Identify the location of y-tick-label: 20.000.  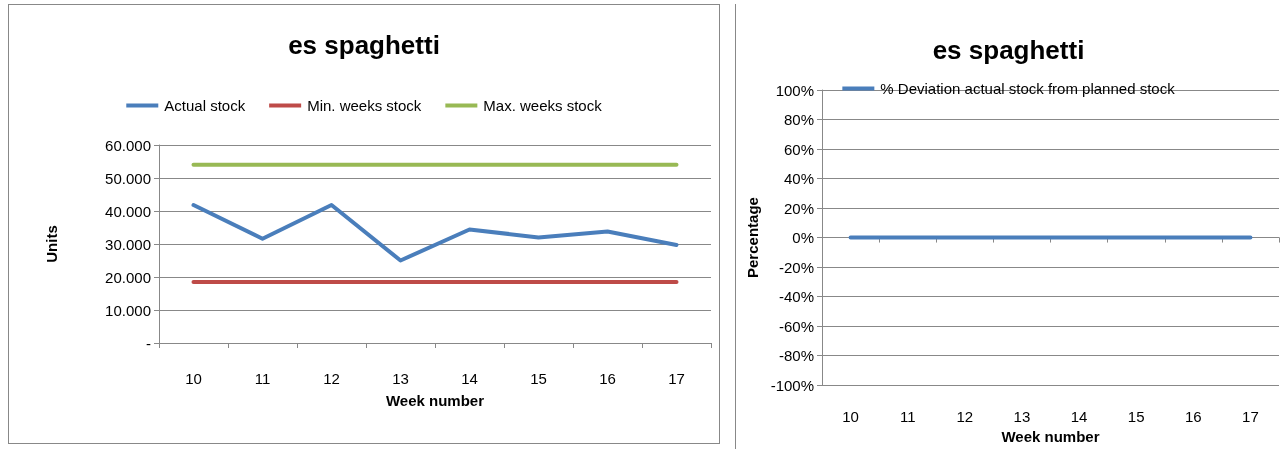
(128, 277).